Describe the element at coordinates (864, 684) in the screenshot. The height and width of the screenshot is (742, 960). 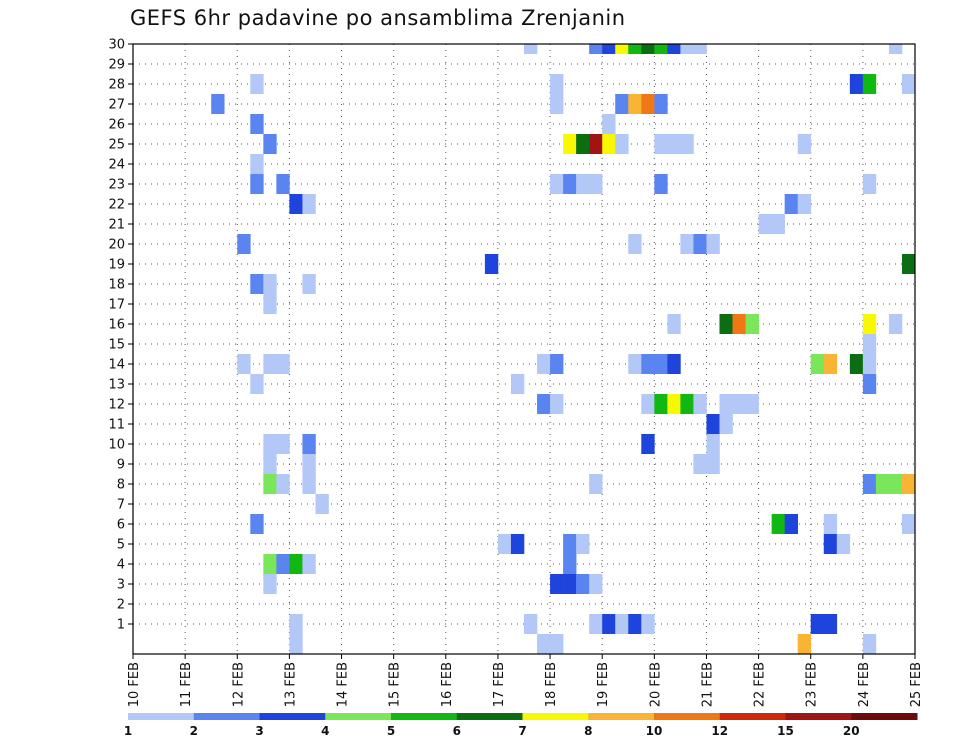
I see `x-tick-label: 24 FEB` at that location.